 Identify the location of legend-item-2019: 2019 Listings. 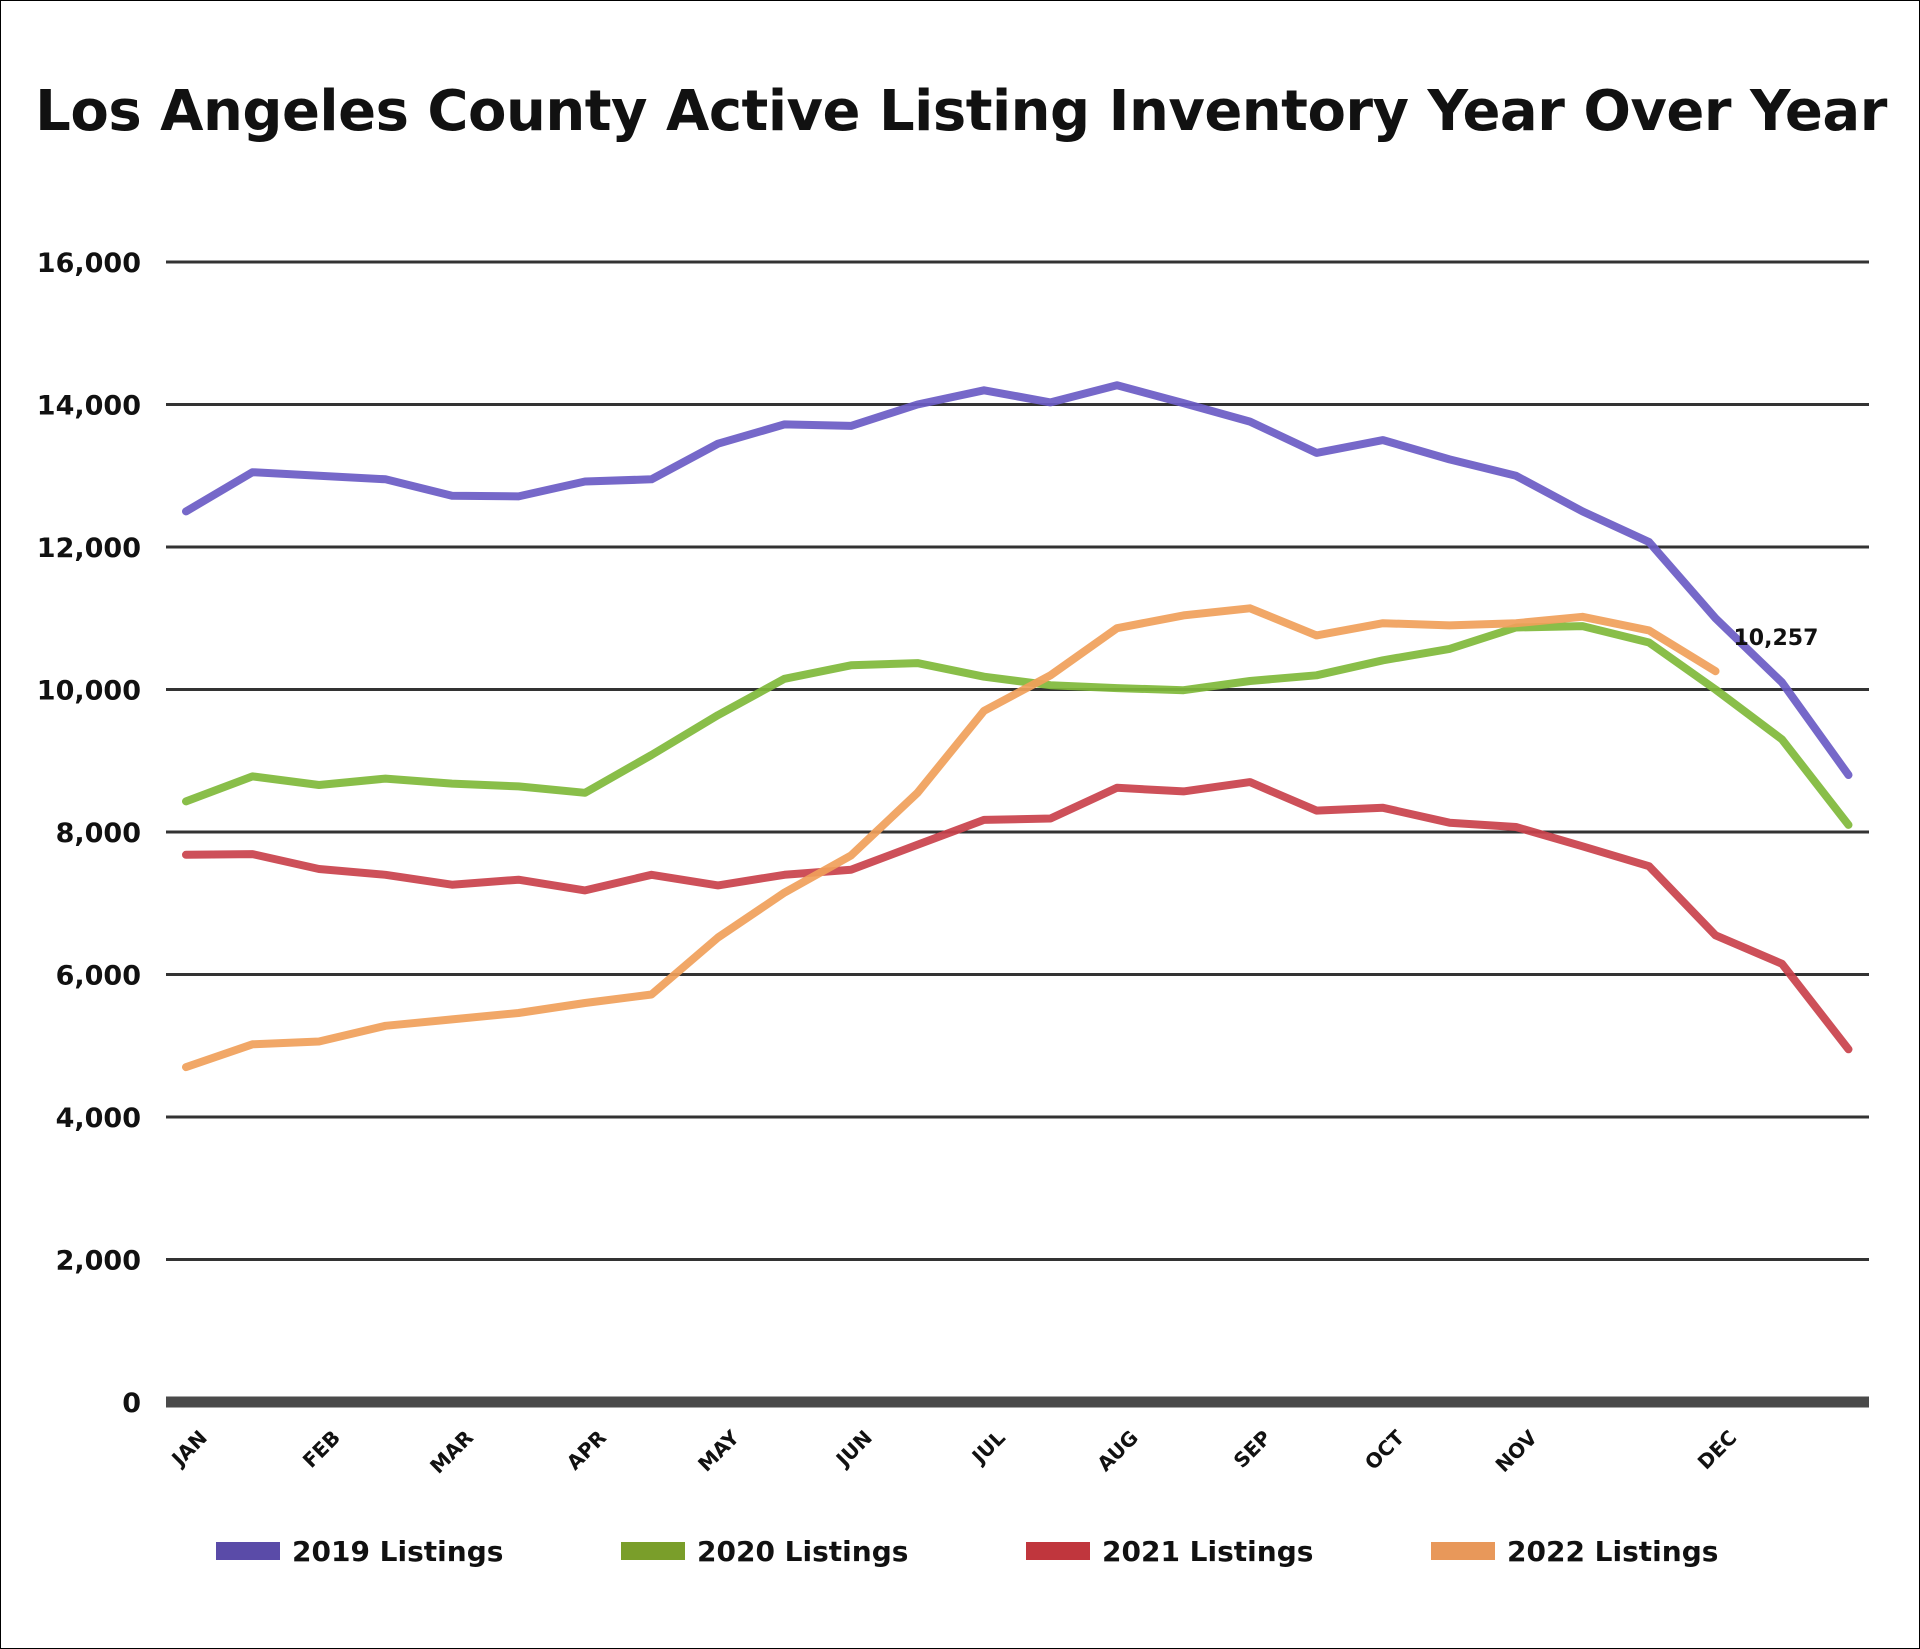
(359, 1551).